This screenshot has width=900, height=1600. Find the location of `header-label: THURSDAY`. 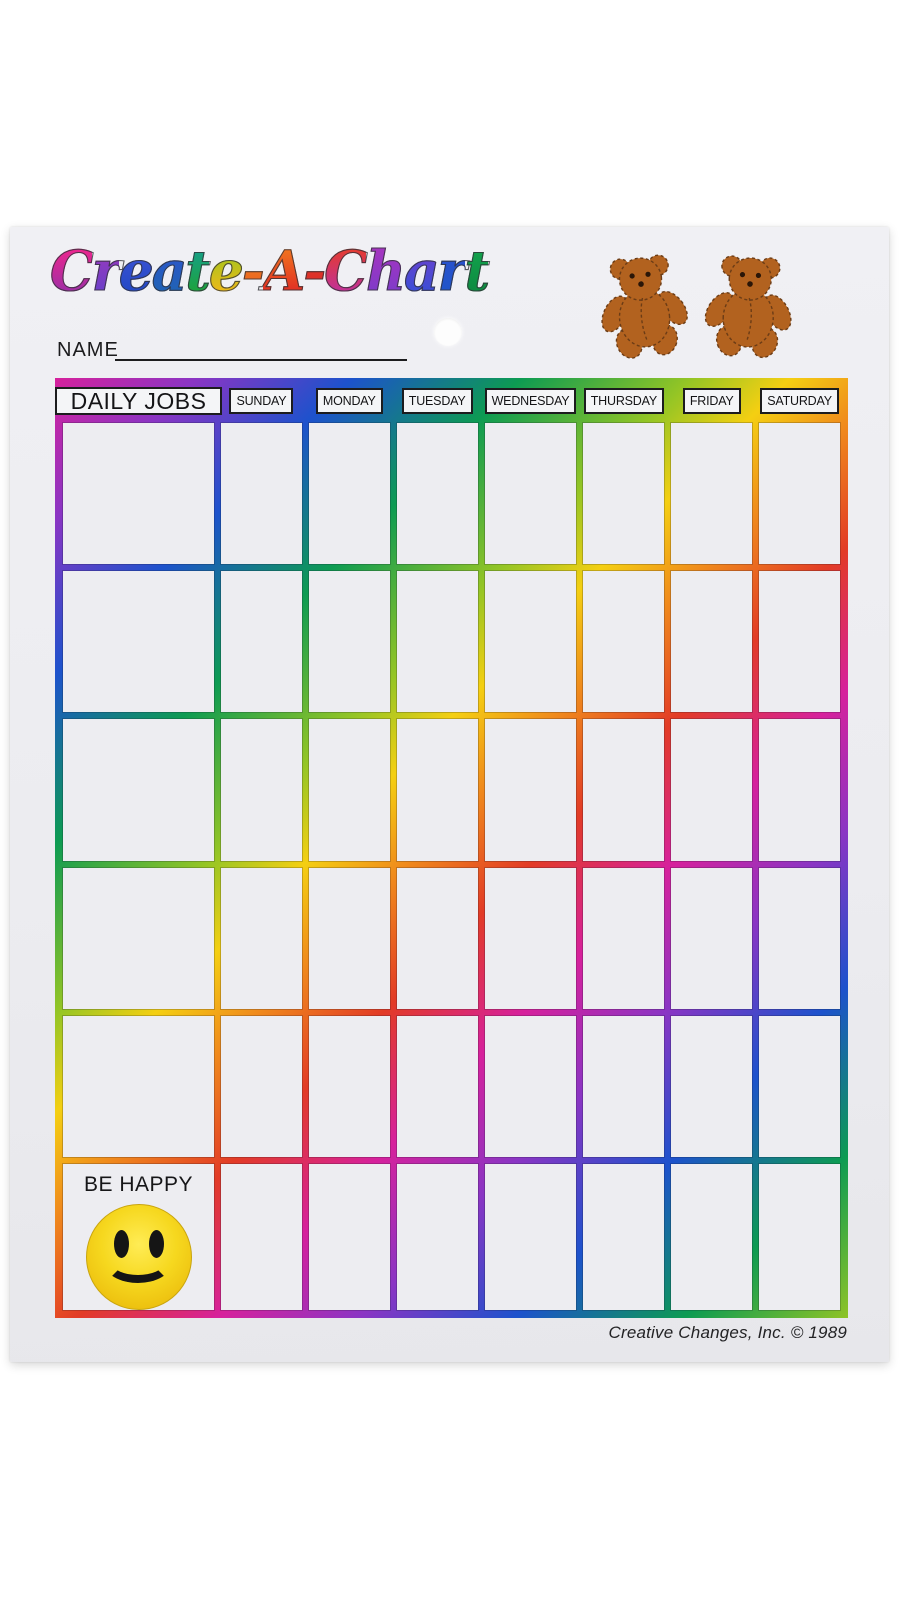

header-label: THURSDAY is located at coordinates (623, 401).